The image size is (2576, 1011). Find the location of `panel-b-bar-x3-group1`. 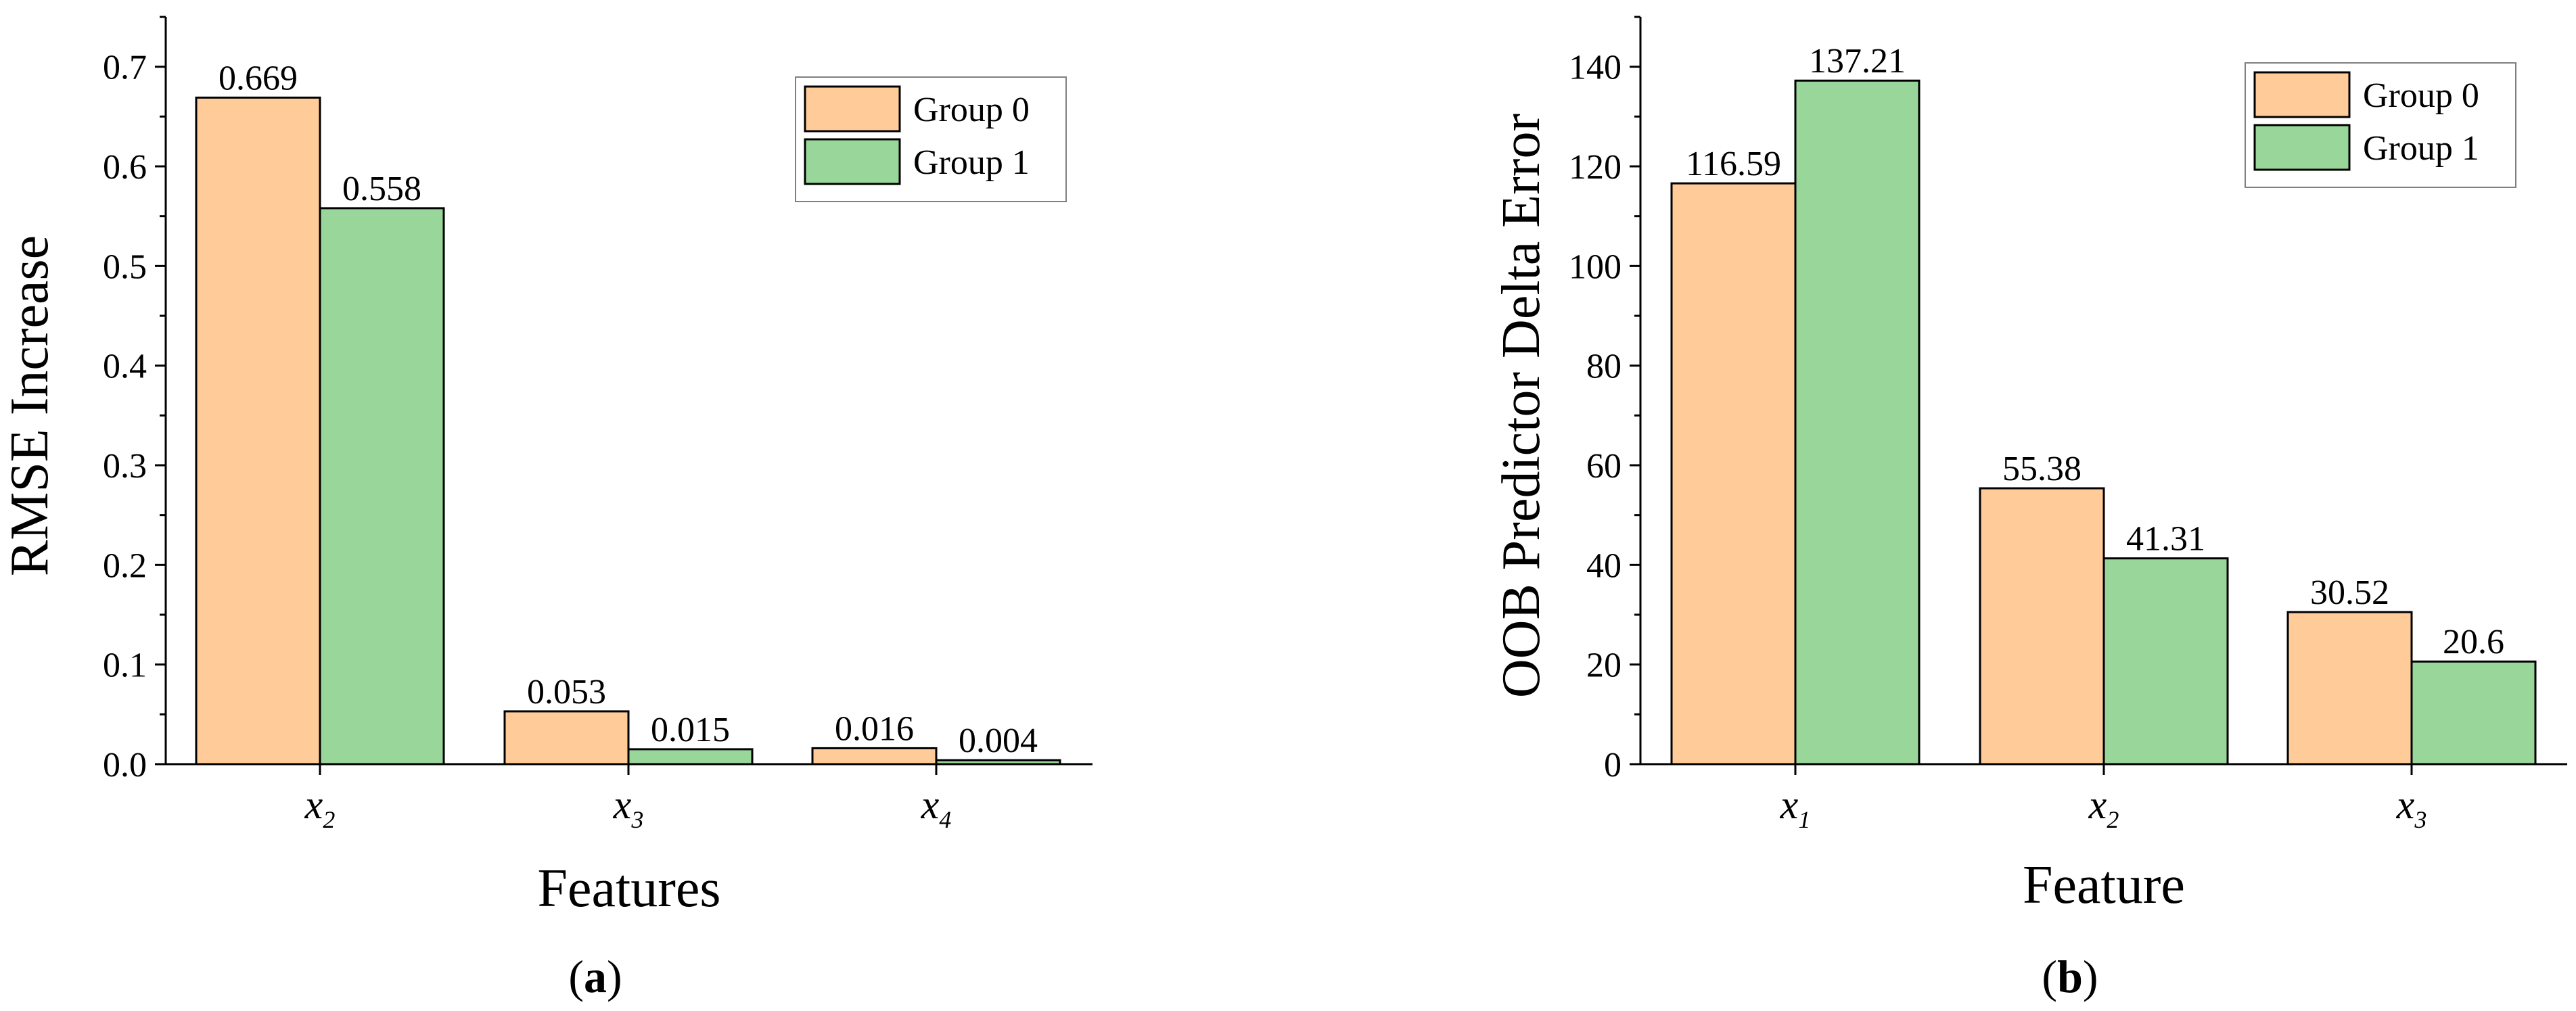

panel-b-bar-x3-group1 is located at coordinates (2473, 713).